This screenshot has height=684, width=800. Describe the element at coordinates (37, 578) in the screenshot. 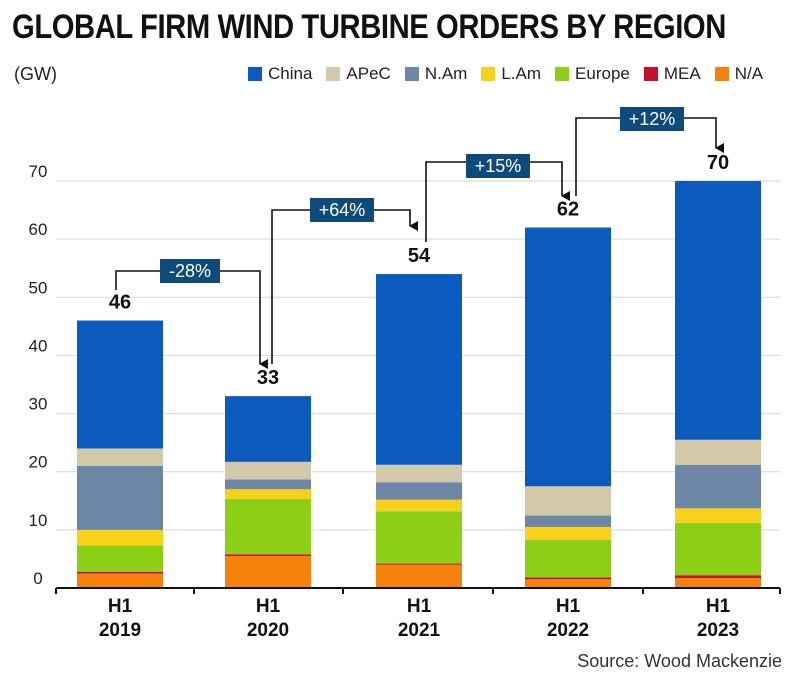

I see `y-tick-label: 0` at that location.